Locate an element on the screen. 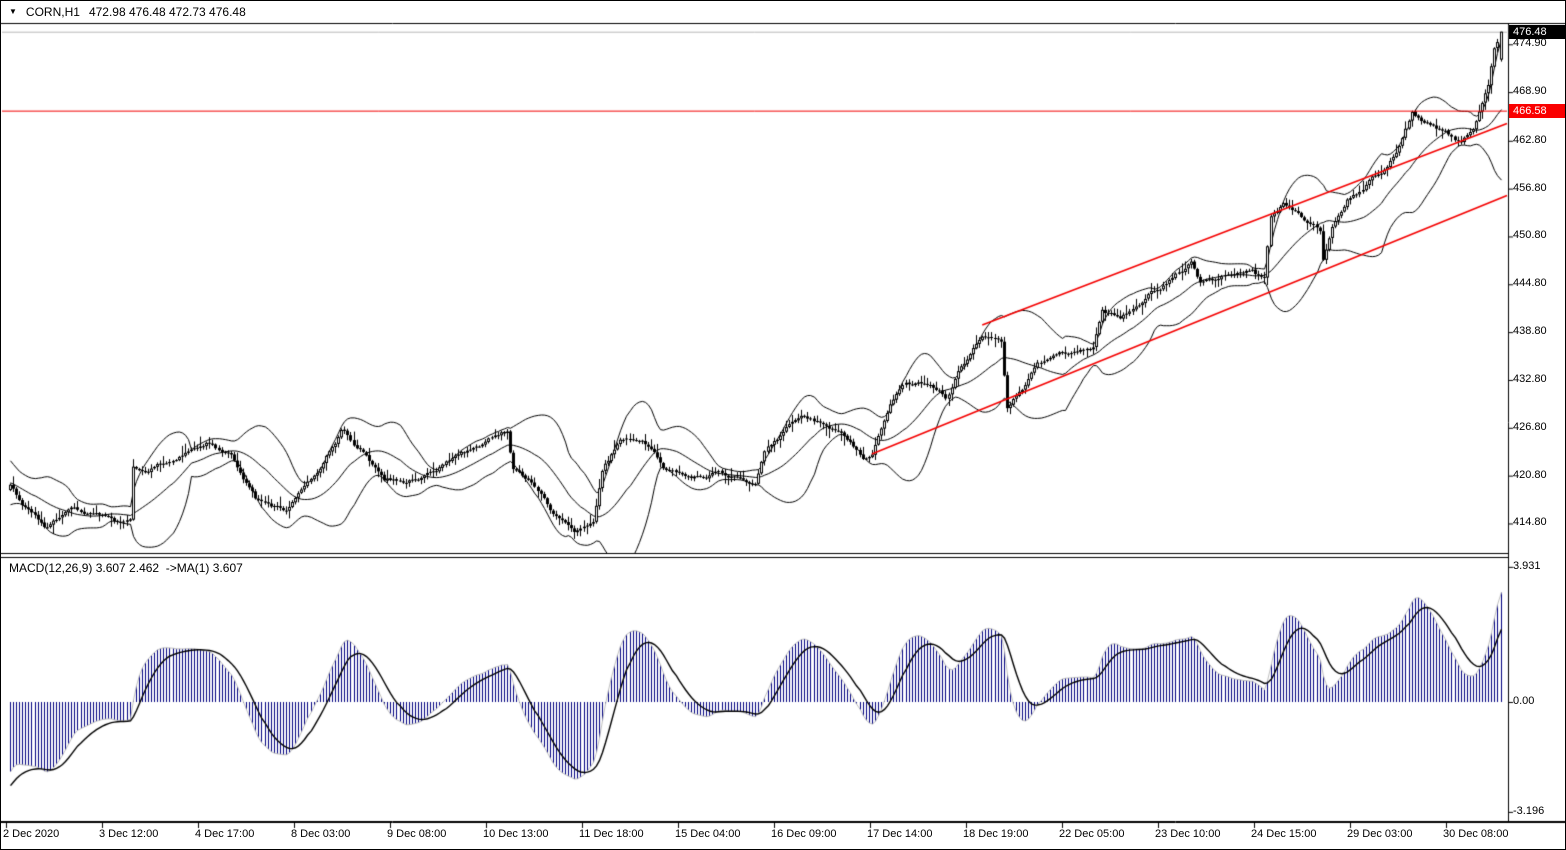 The width and height of the screenshot is (1566, 850). time-axis-label: 23 Dec 10:00 is located at coordinates (1188, 834).